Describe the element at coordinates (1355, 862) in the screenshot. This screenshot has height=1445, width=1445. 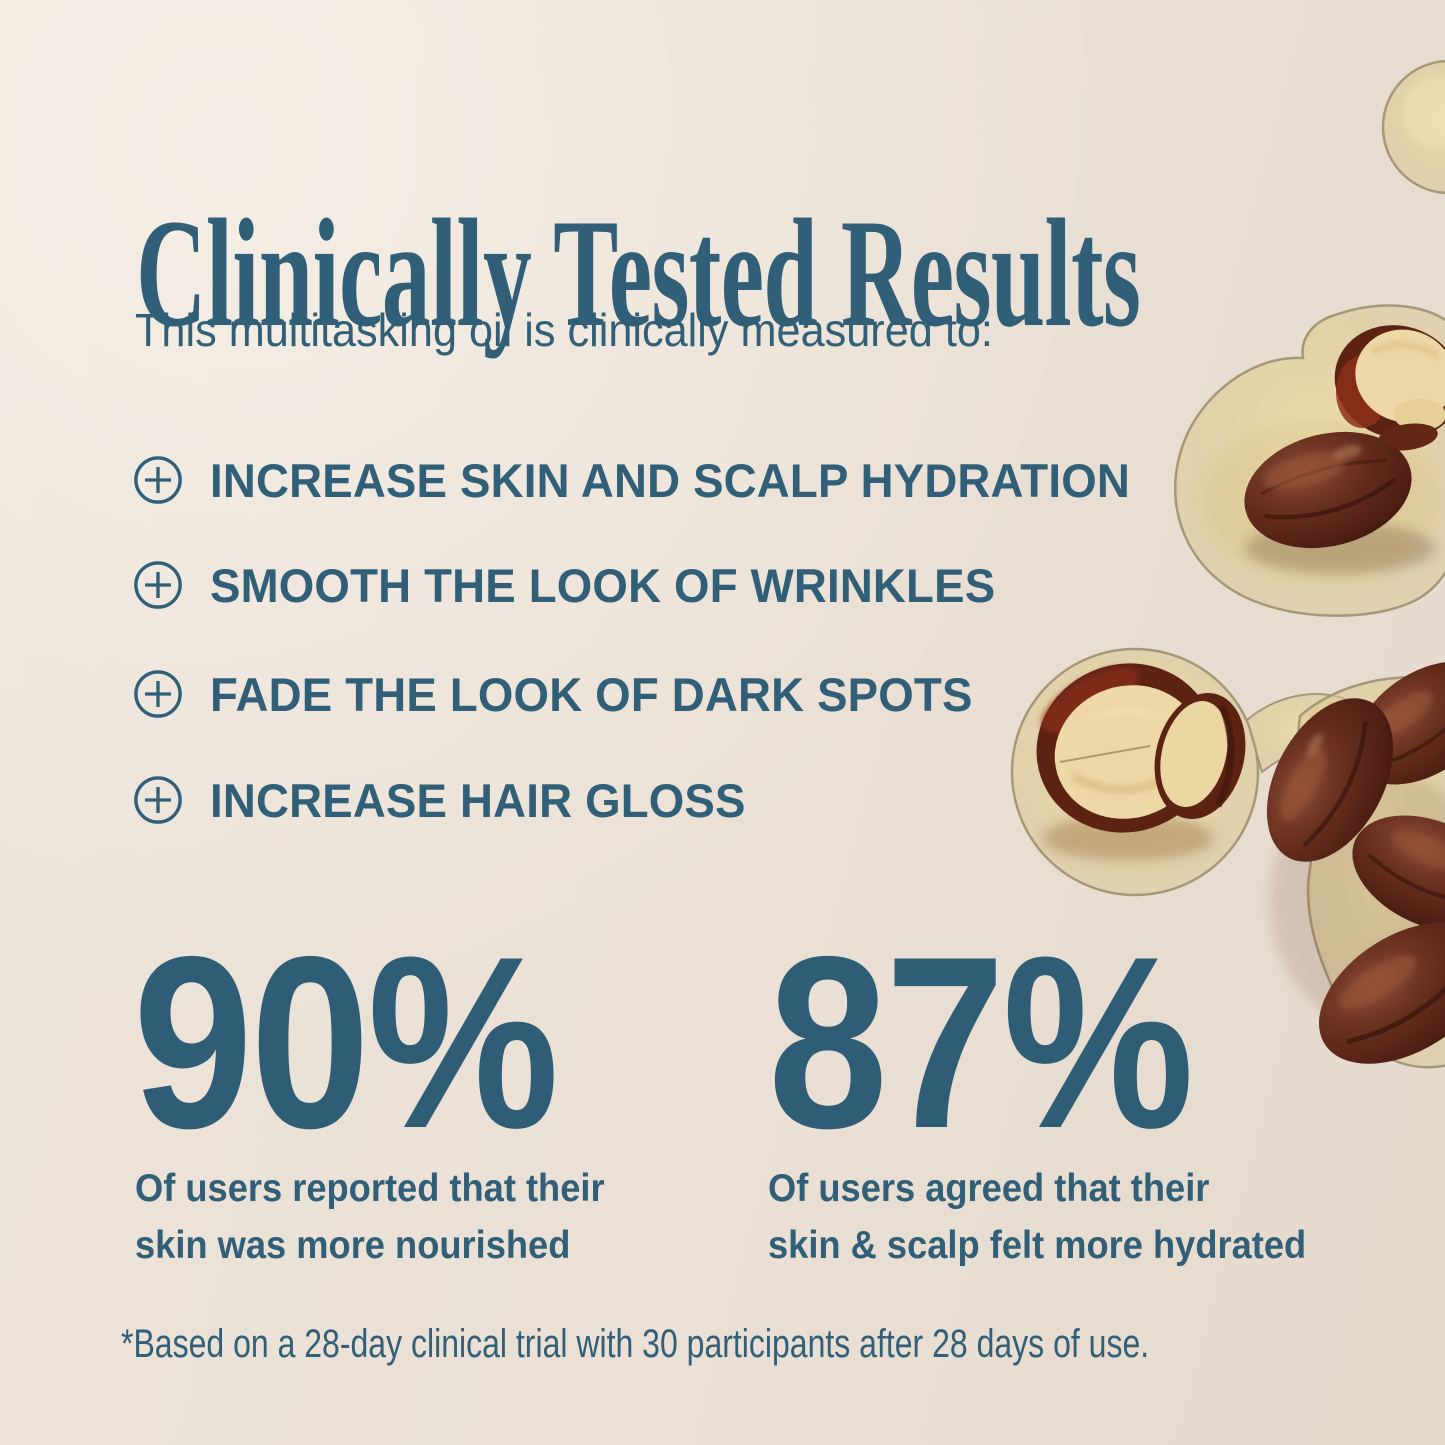
I see `jojoba-seeds-cluster` at that location.